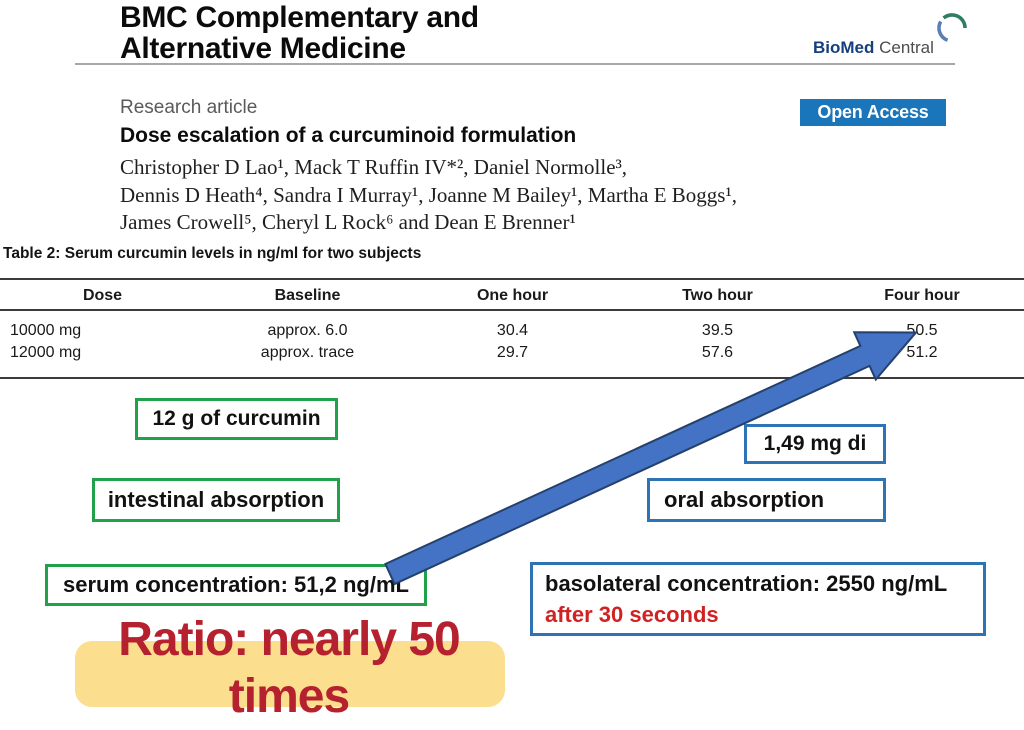 The height and width of the screenshot is (730, 1024). Describe the element at coordinates (922, 295) in the screenshot. I see `column-header-four-hour: Four hour` at that location.